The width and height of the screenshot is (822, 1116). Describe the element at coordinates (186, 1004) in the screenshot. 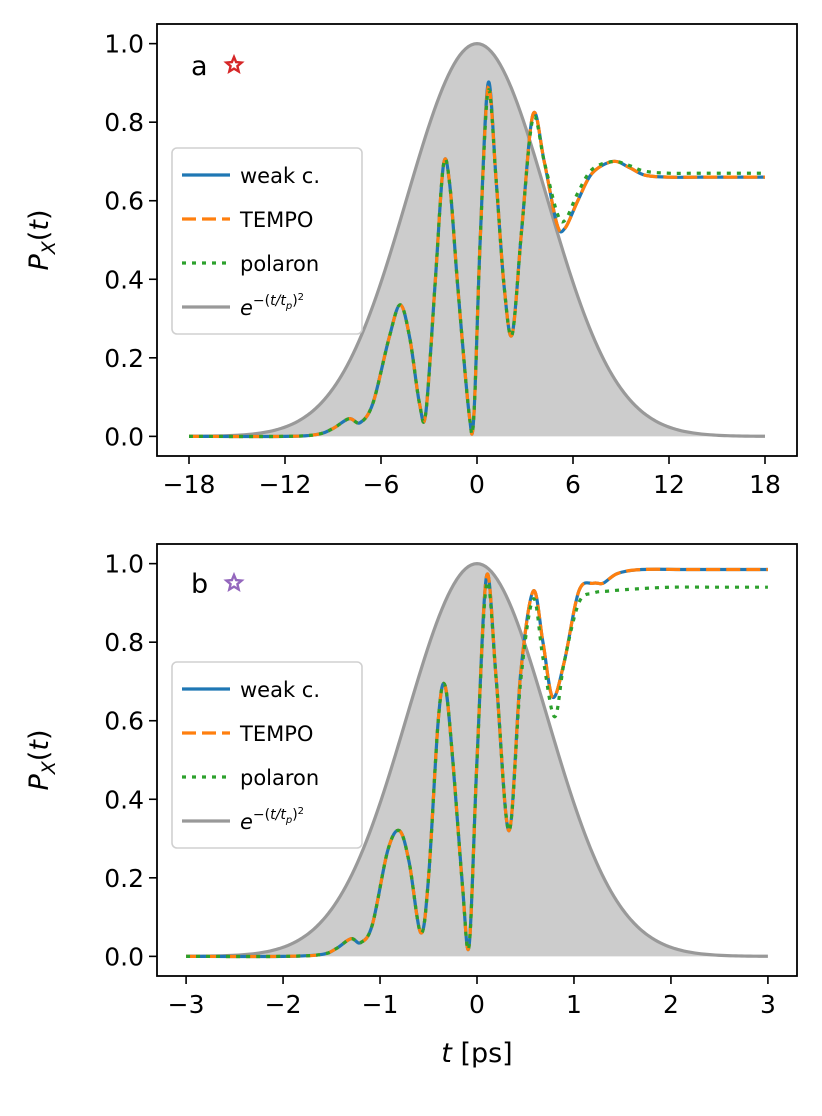

I see `x-tick-label: −3` at that location.